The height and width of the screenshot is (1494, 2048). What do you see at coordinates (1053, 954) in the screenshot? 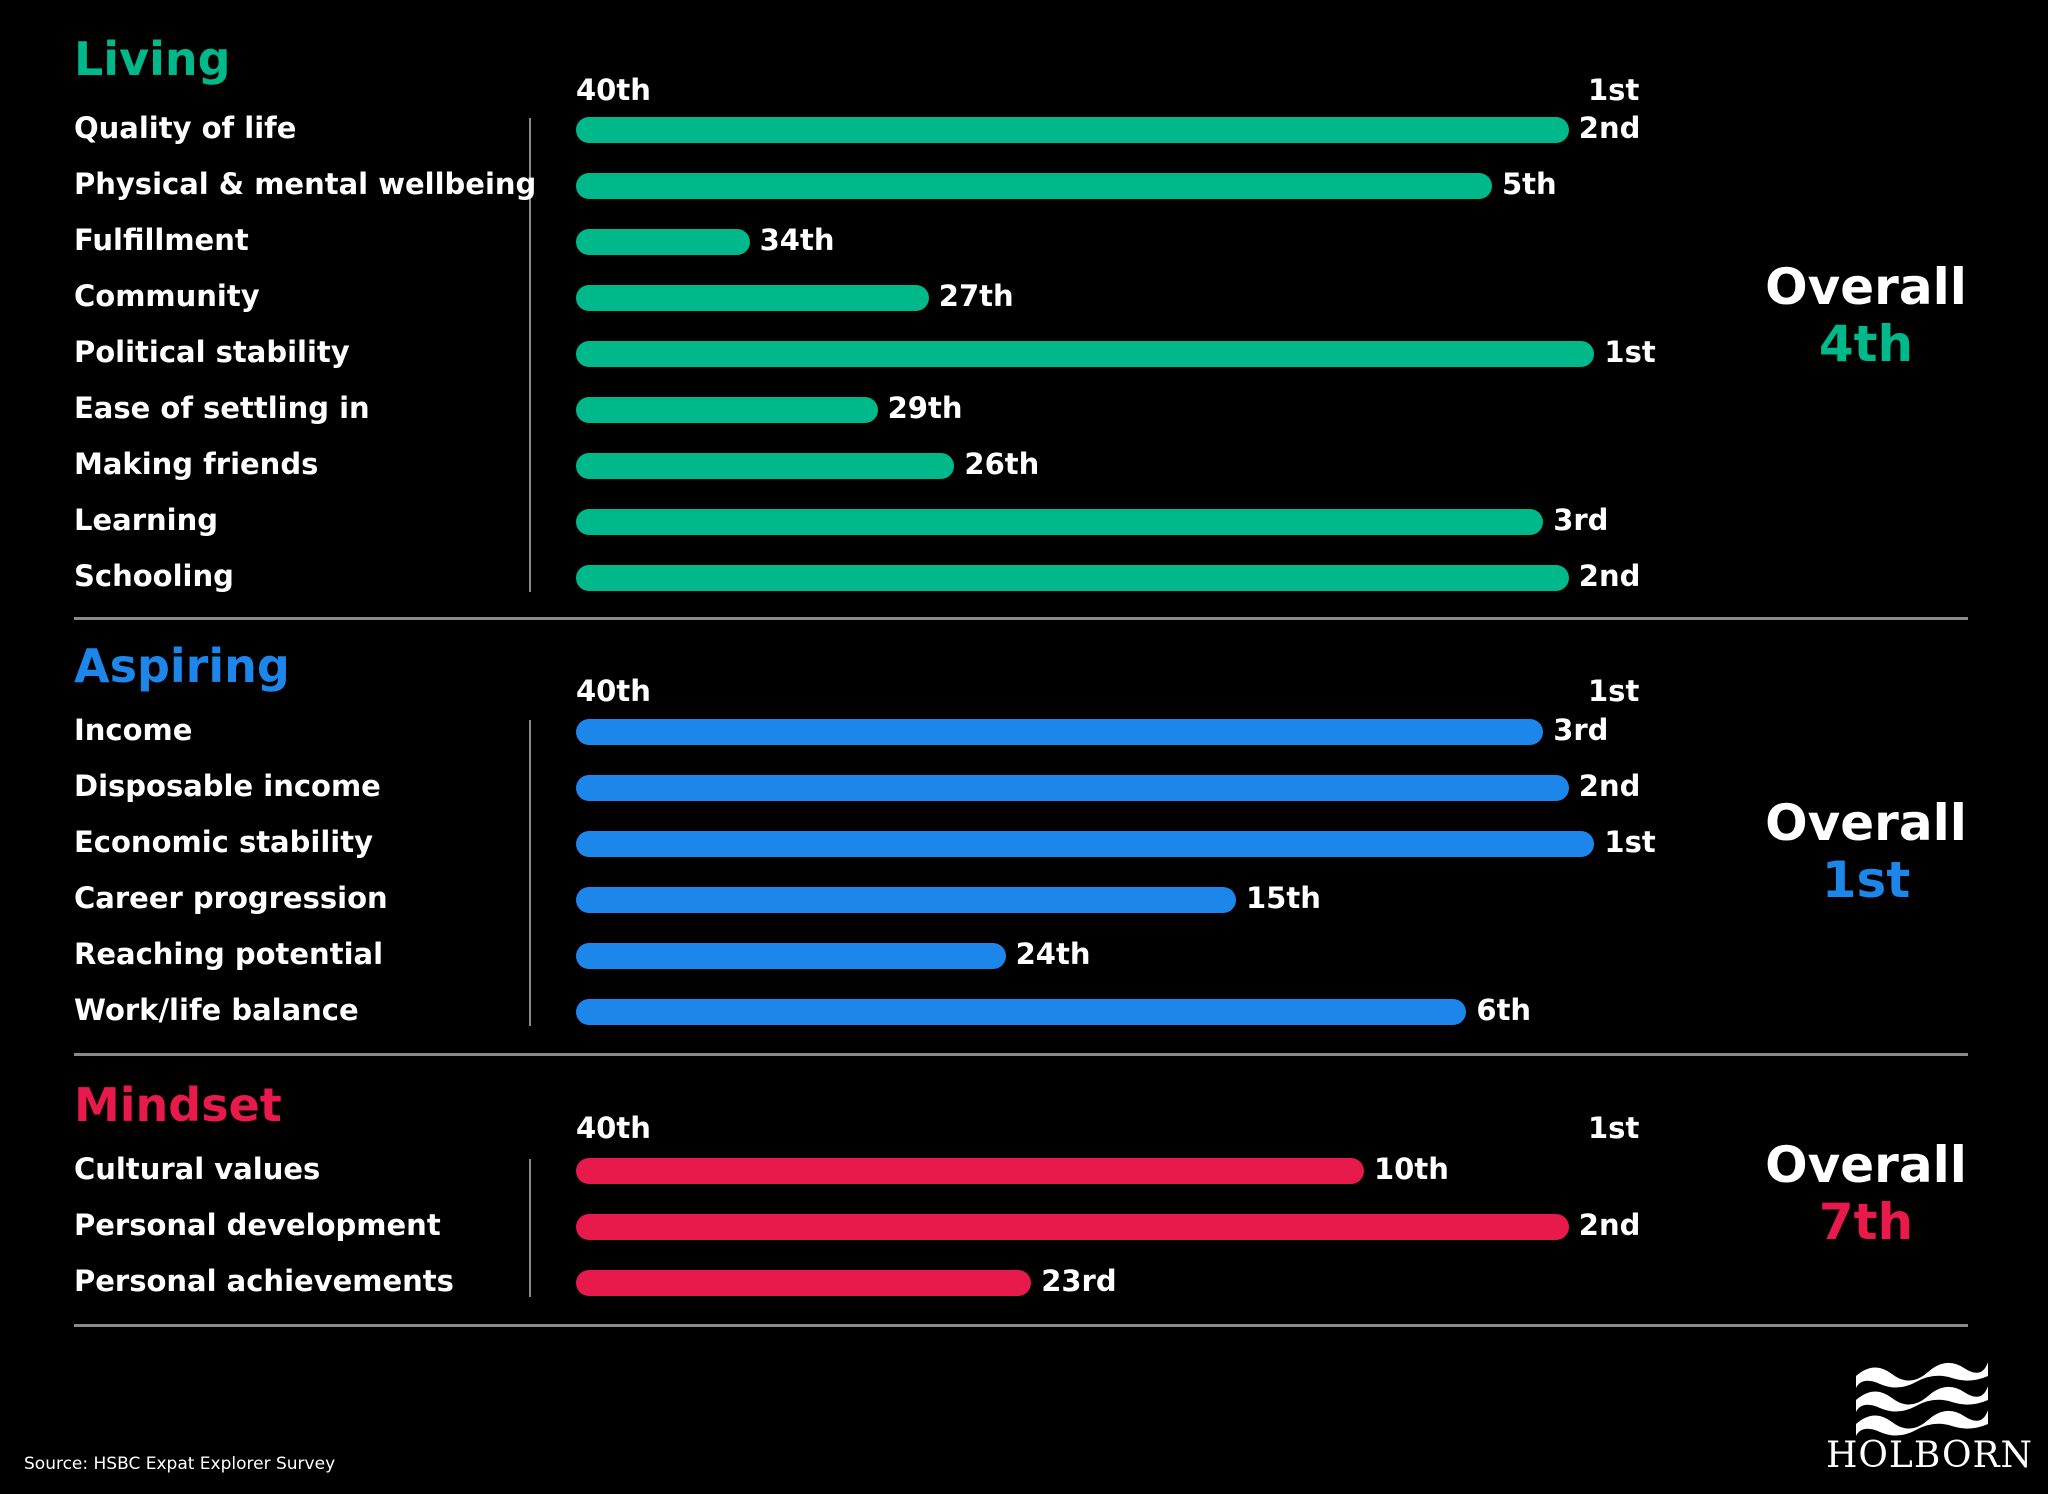
I see `rank-label: 24th` at bounding box center [1053, 954].